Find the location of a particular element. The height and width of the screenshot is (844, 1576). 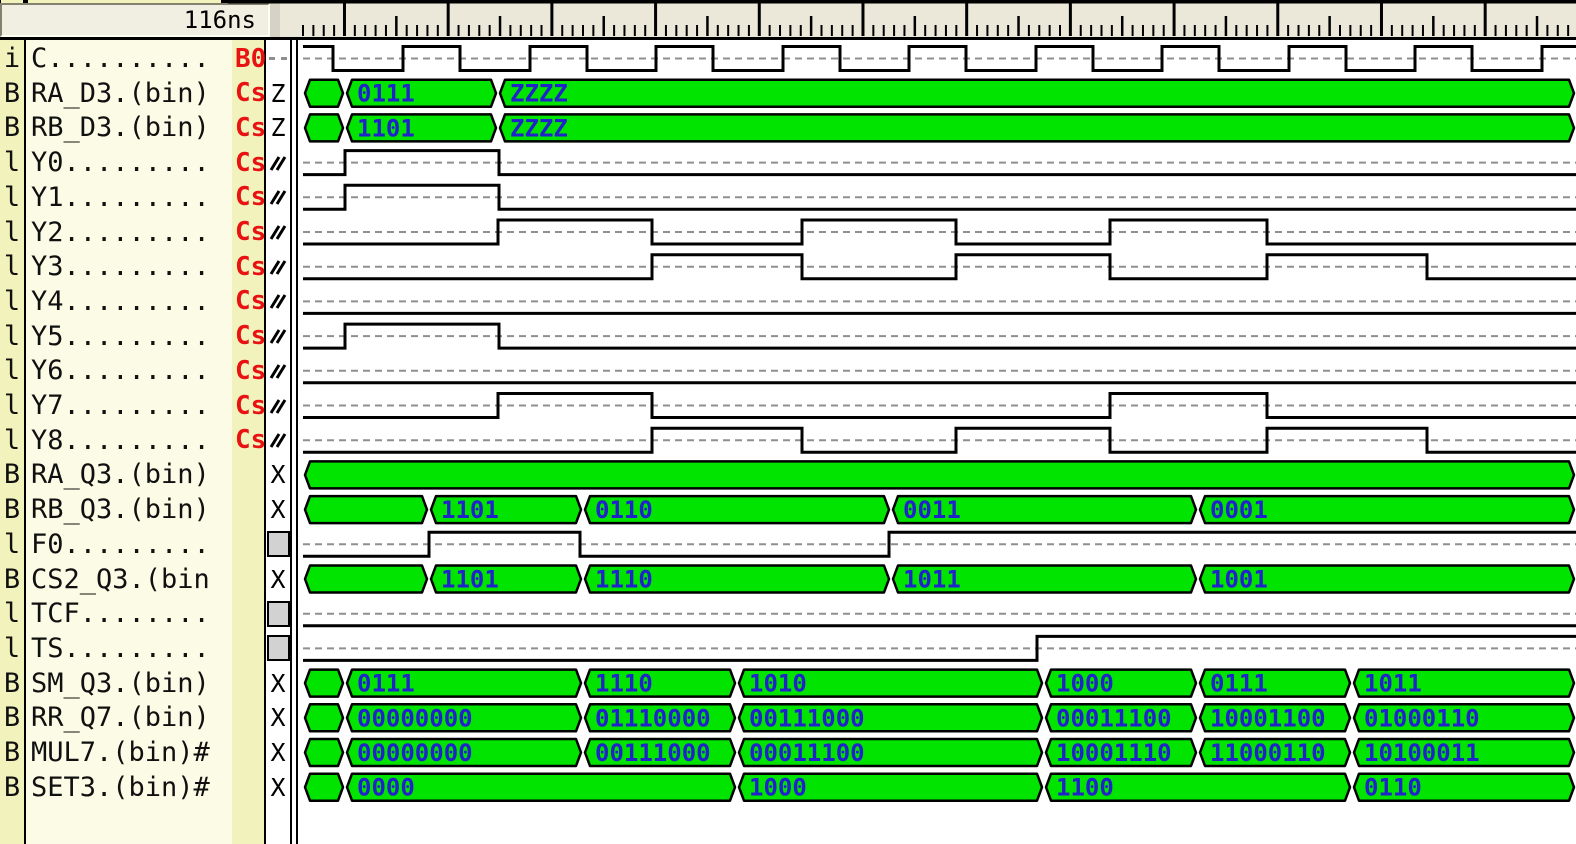

signal-row: B MUL7.(bin)# X is located at coordinates (150, 752).